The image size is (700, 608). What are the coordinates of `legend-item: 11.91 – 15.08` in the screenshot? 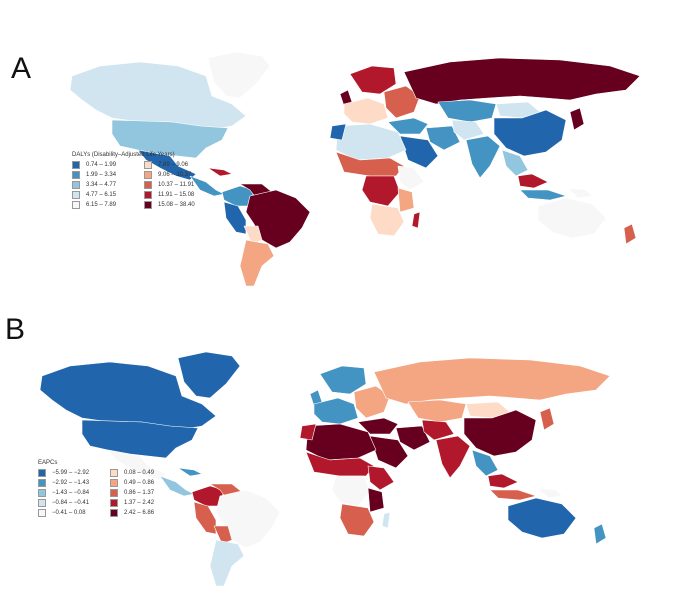 It's located at (179, 194).